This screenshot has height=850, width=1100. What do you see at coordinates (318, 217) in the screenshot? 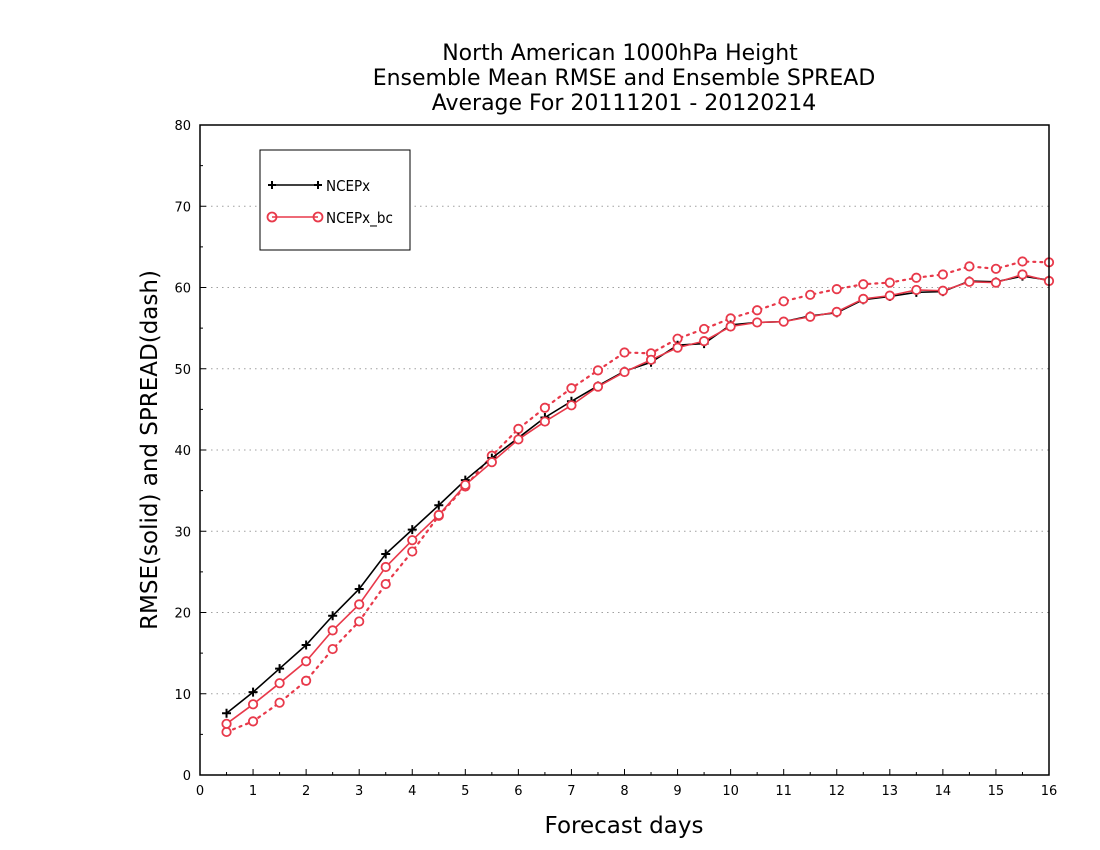
I see `legend-marker-ncepx-bc-end` at bounding box center [318, 217].